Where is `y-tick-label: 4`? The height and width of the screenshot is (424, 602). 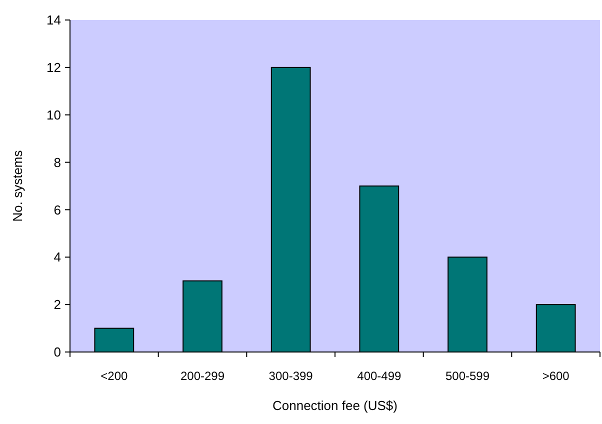 y-tick-label: 4 is located at coordinates (57, 257).